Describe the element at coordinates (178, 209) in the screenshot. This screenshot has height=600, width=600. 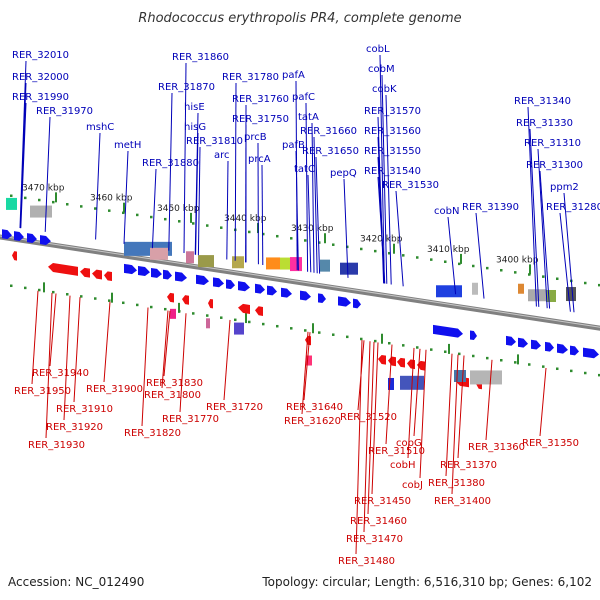
I see `ruler-label: 3450 kbp` at that location.